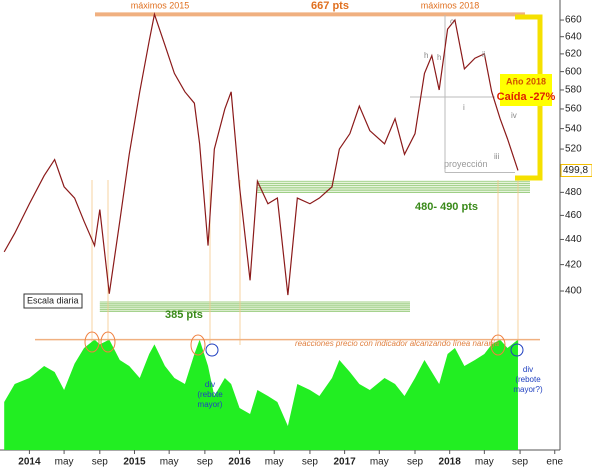 The height and width of the screenshot is (470, 592). I want to click on zone-label: 385 pts, so click(184, 315).